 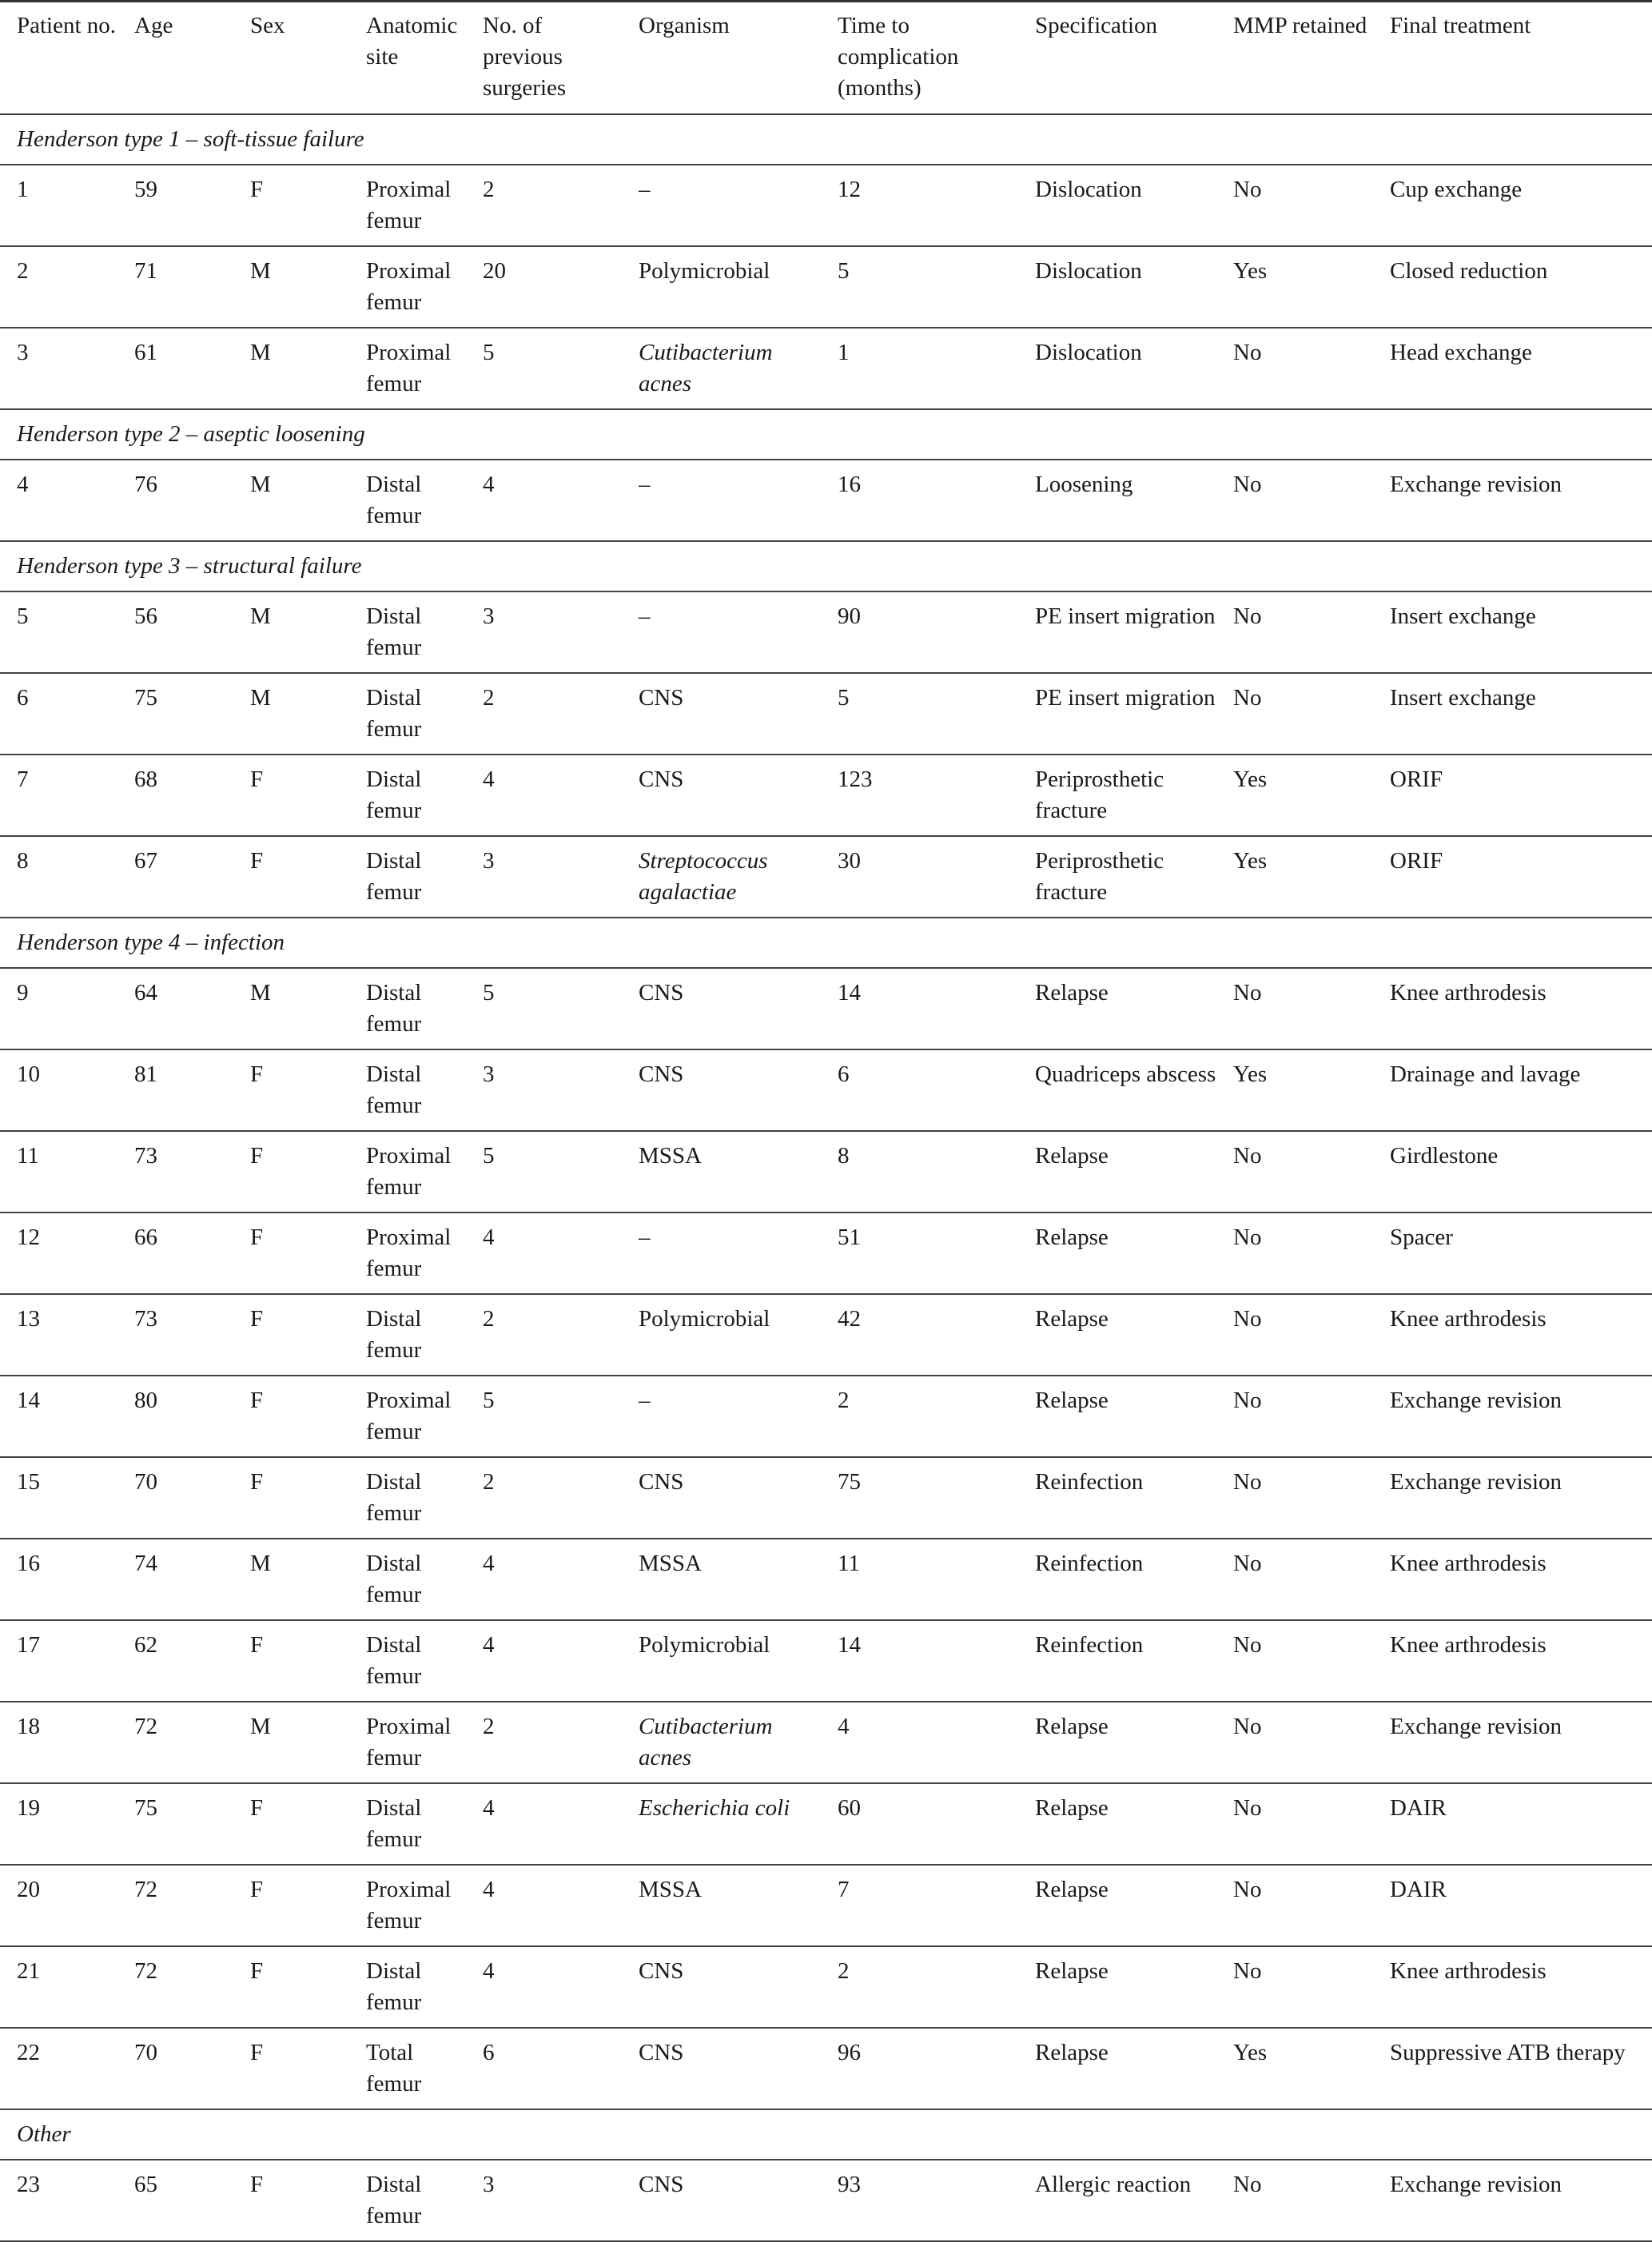 I want to click on cell-anatomic-site: Total femur, so click(x=394, y=2068).